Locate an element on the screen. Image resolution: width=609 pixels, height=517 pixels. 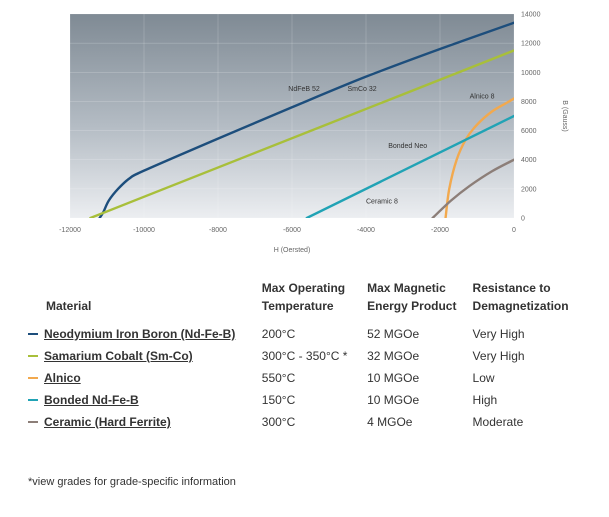
material-cell: Neodymium Iron Boron (Nd-Fe-B) is located at coordinates (145, 334).